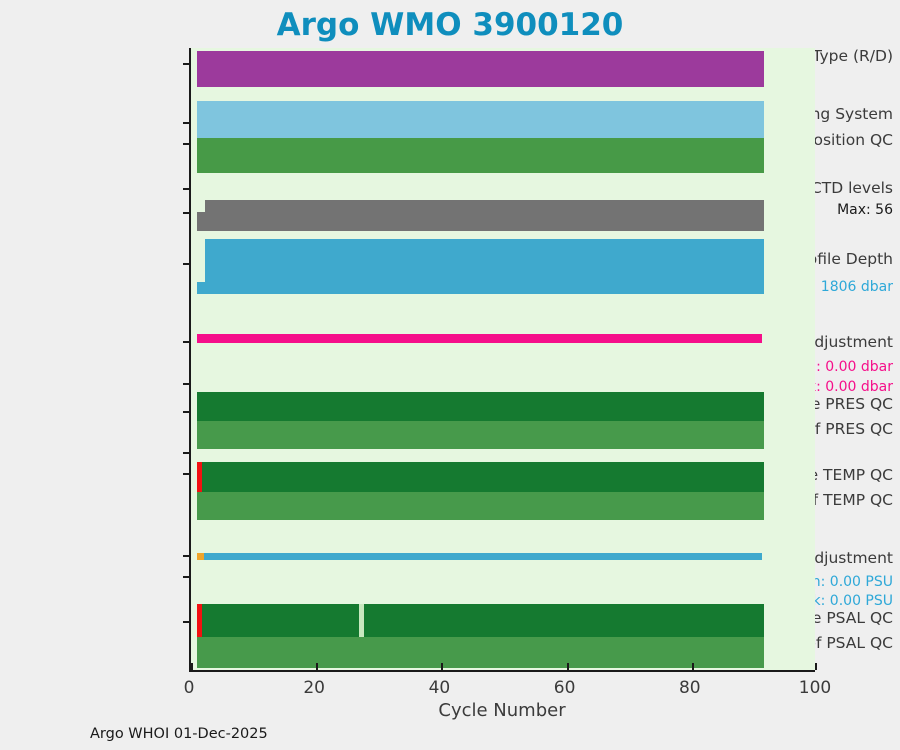 Image resolution: width=900 pixels, height=750 pixels. What do you see at coordinates (179, 734) in the screenshot?
I see `footer-credit: Argo WHOI 01-Dec-2025` at bounding box center [179, 734].